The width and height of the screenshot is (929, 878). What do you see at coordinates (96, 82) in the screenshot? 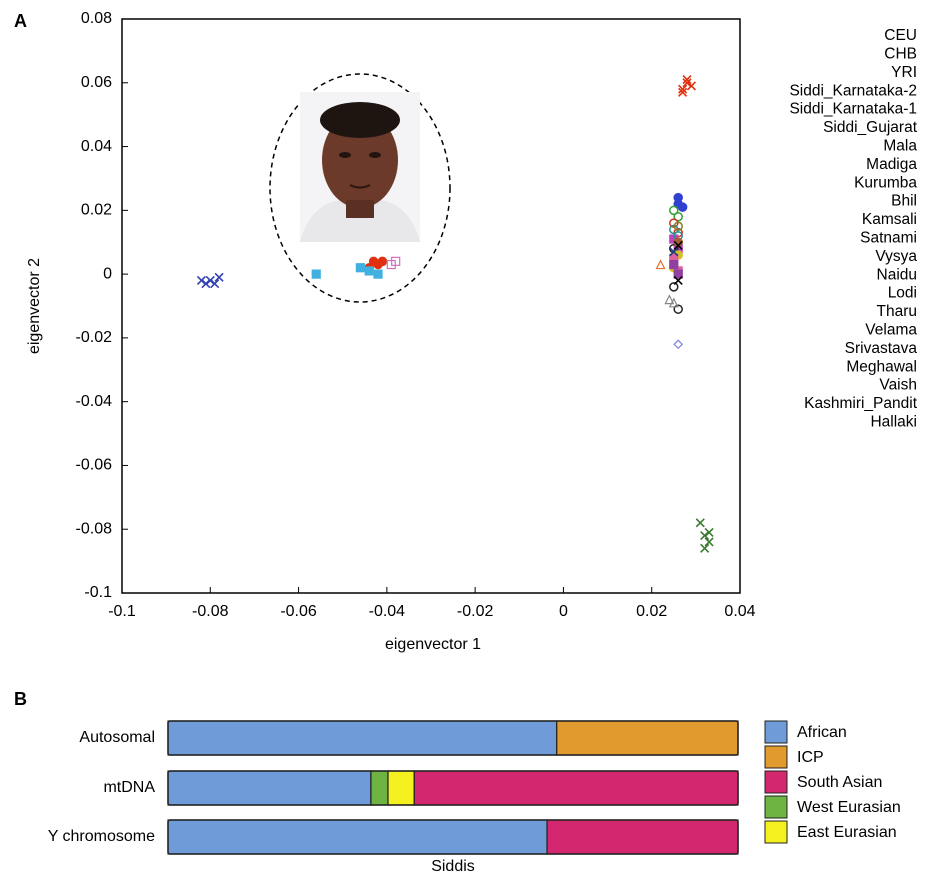
I see `y-tick-label: 0.06` at bounding box center [96, 82].